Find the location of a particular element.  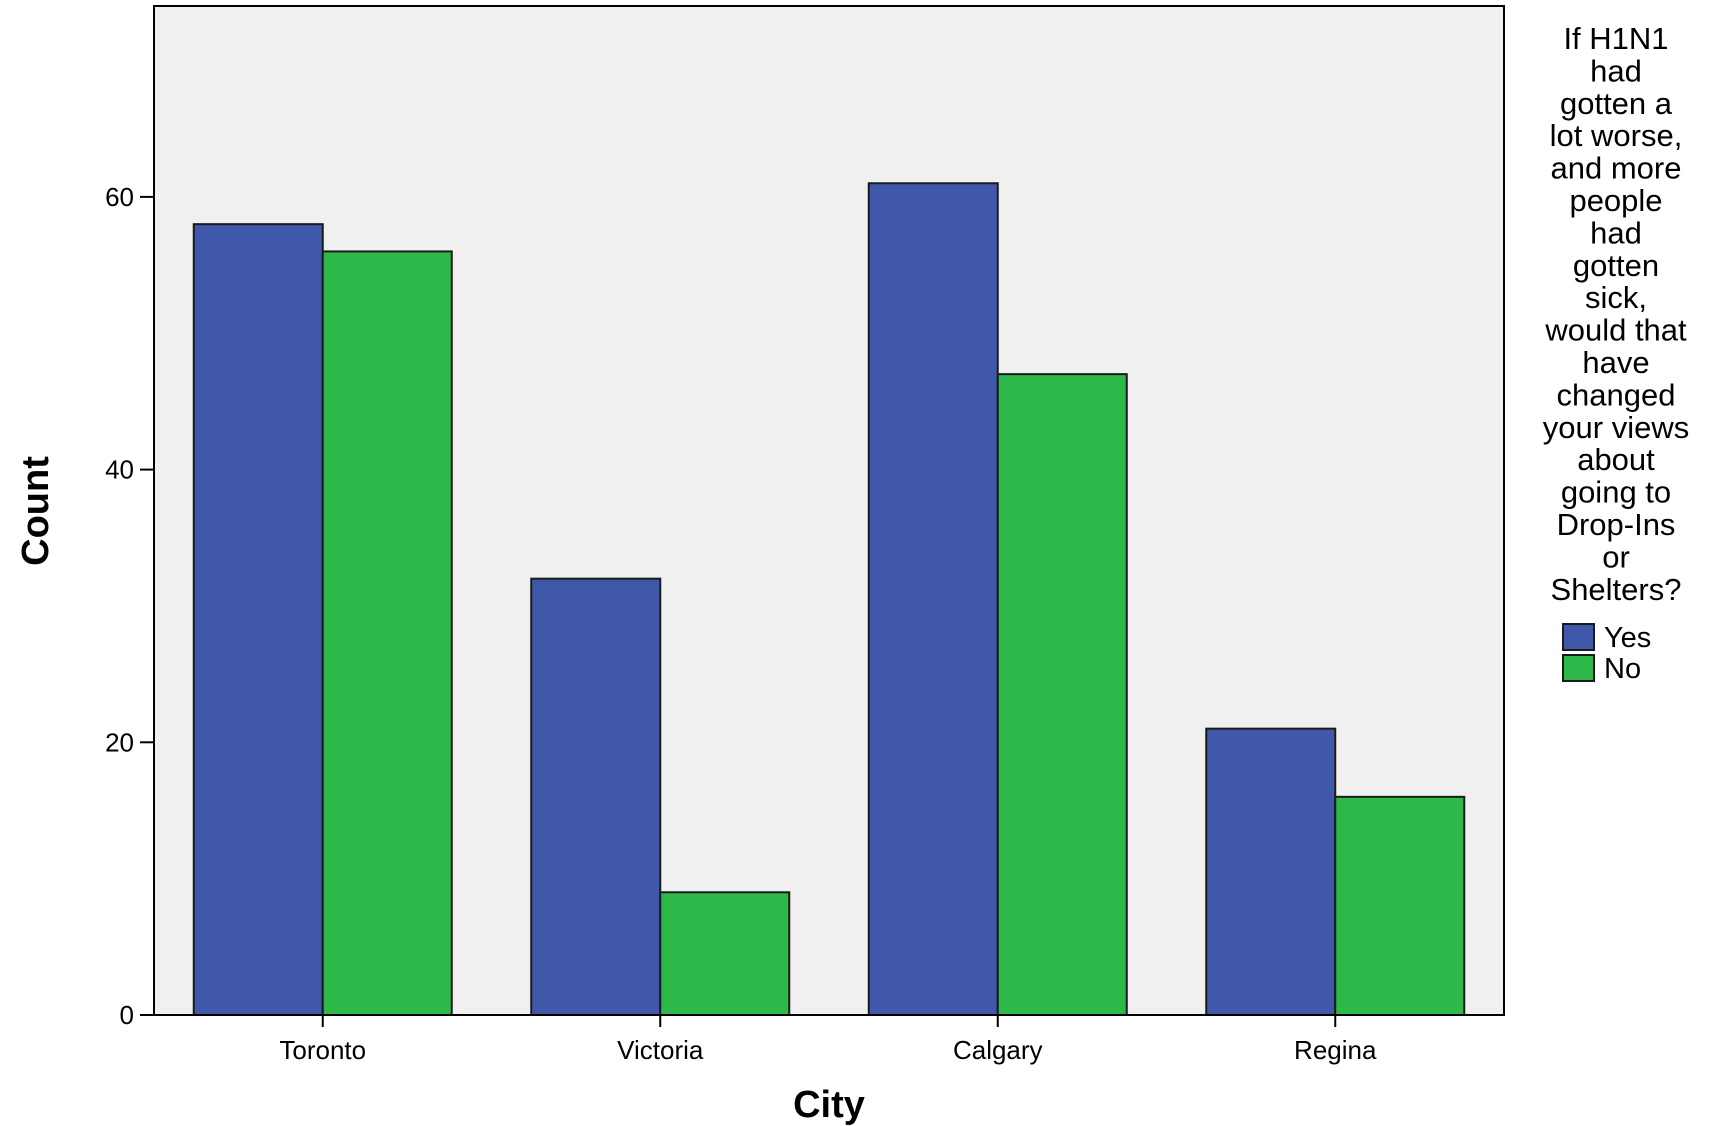

legend-title-line: gotten is located at coordinates (1616, 265).